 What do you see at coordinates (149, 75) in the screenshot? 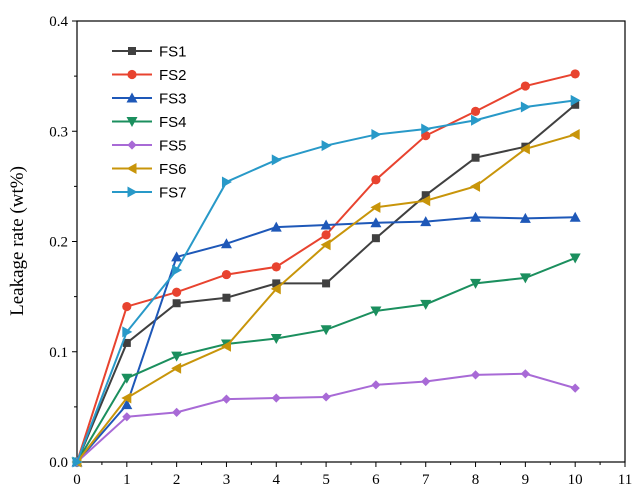
I see `legend-item-fs2: FS2` at bounding box center [149, 75].